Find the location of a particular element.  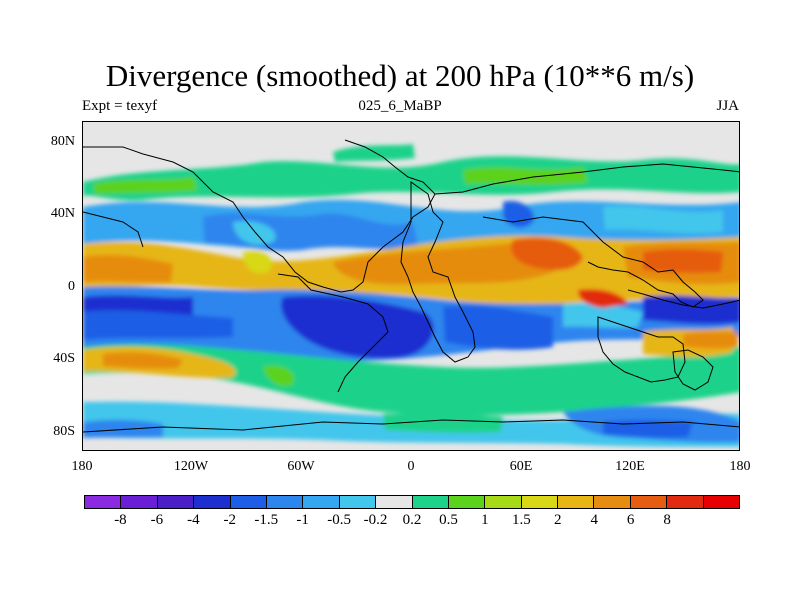

x-tick-label: 0 is located at coordinates (411, 466).